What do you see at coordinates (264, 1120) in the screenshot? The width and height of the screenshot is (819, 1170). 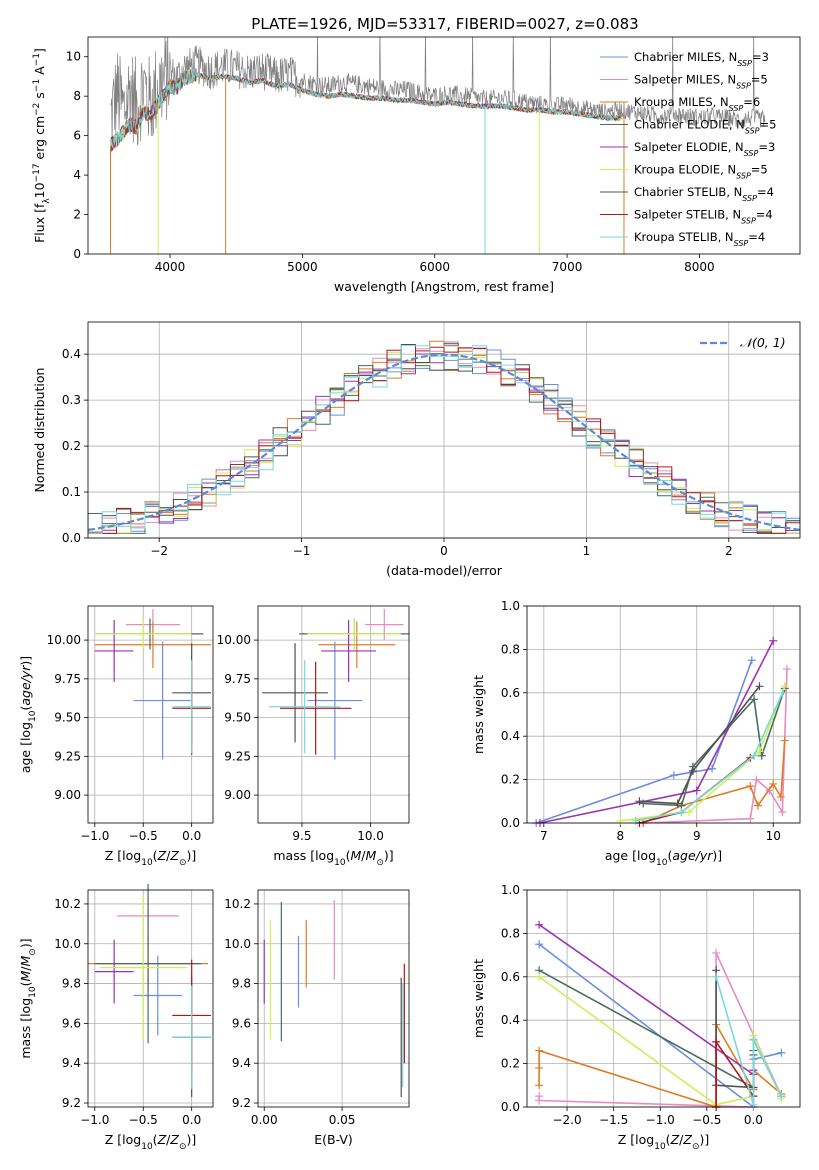 I see `mass-vs-ebv-xtick-label: 0.00` at bounding box center [264, 1120].